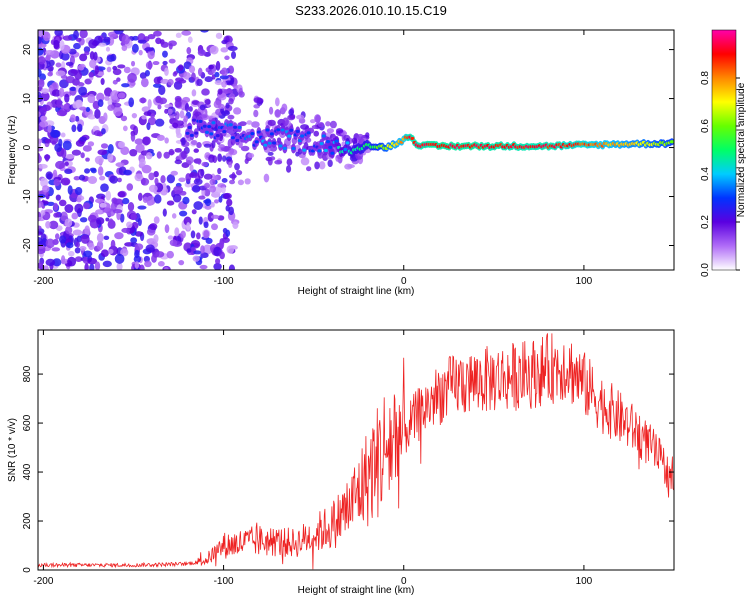 This screenshot has width=750, height=605. Describe the element at coordinates (27, 520) in the screenshot. I see `y-tick-label: 200` at that location.